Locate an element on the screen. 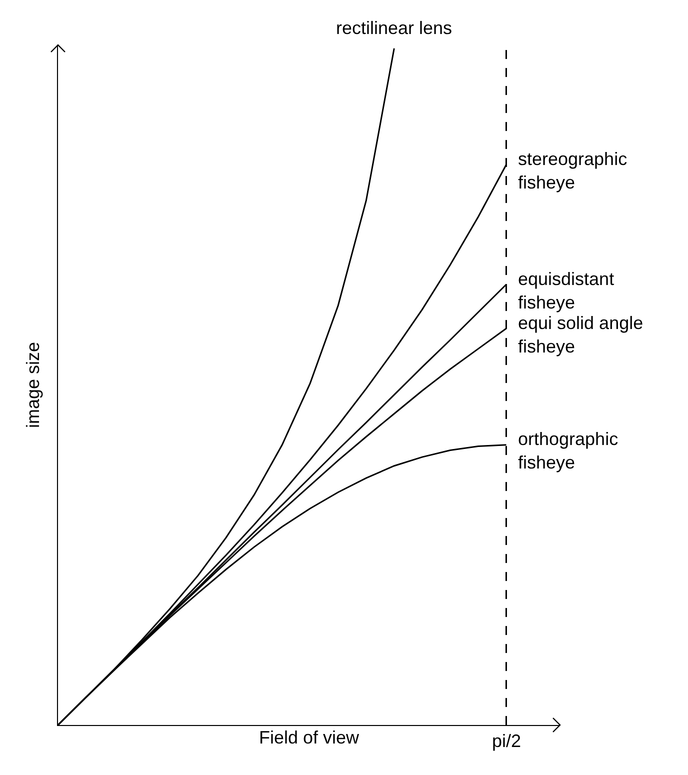  y-axis-title: image size is located at coordinates (33, 385).